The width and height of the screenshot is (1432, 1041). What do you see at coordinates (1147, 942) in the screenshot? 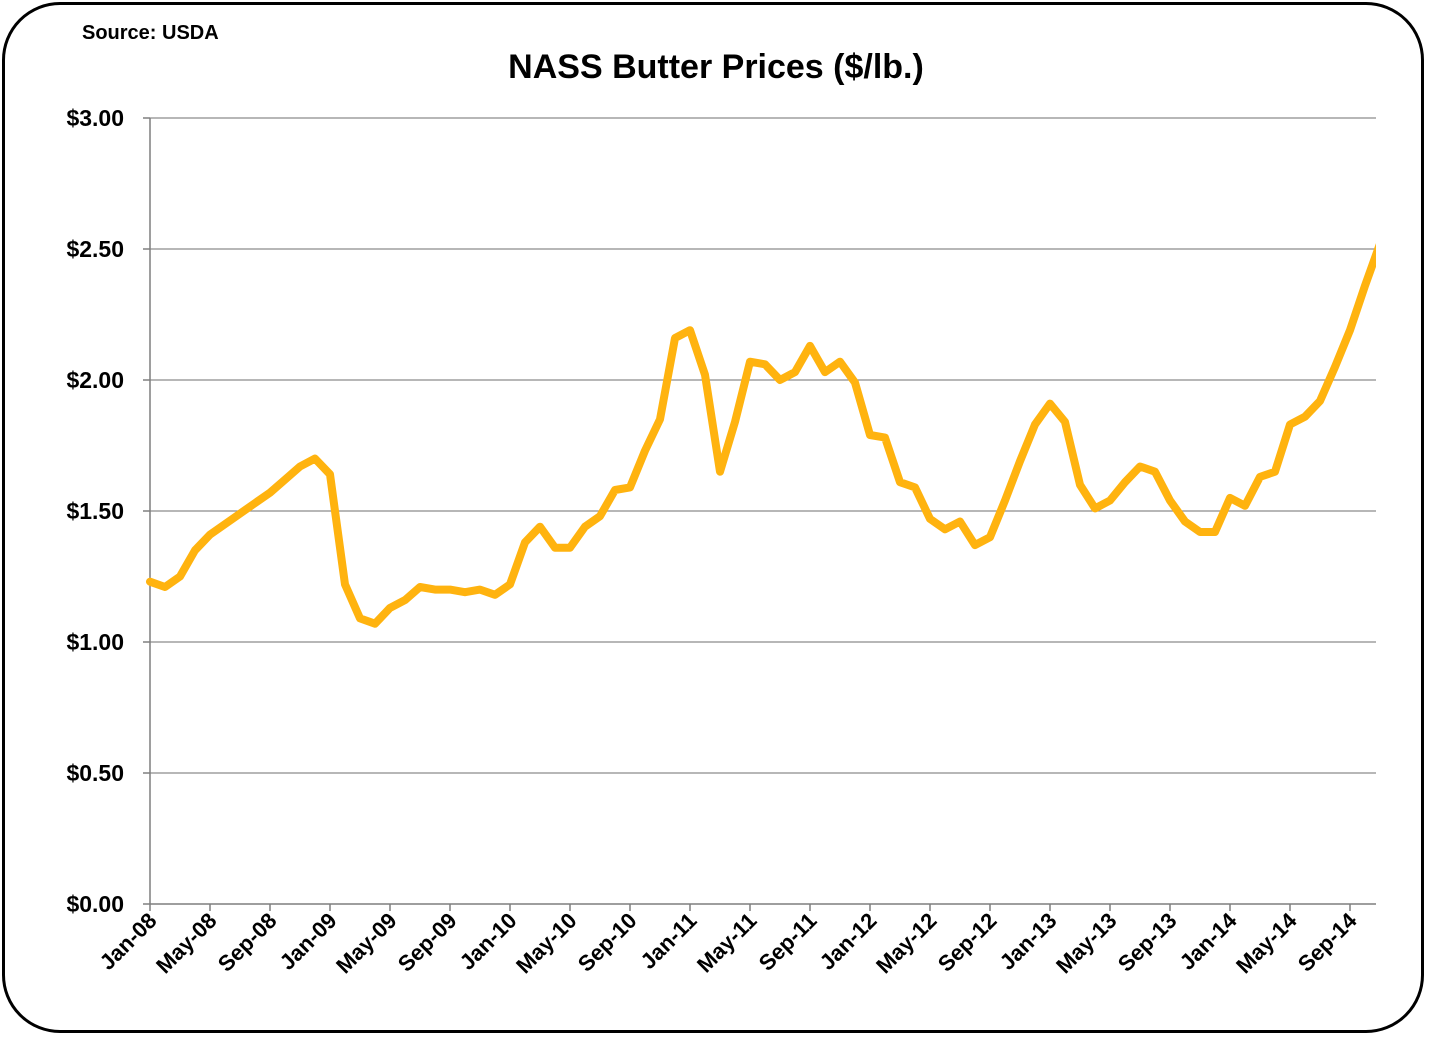
I see `x-tick-label: Sep-13` at bounding box center [1147, 942].